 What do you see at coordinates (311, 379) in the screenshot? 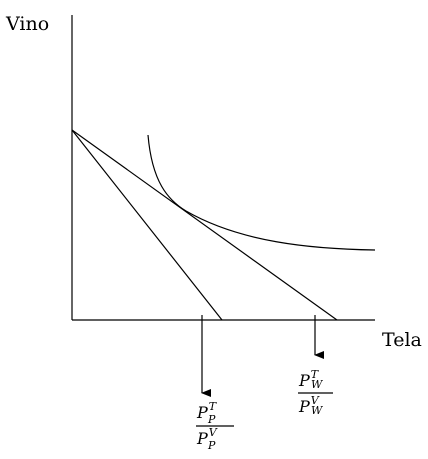
I see `numerator: PT W` at bounding box center [311, 379].